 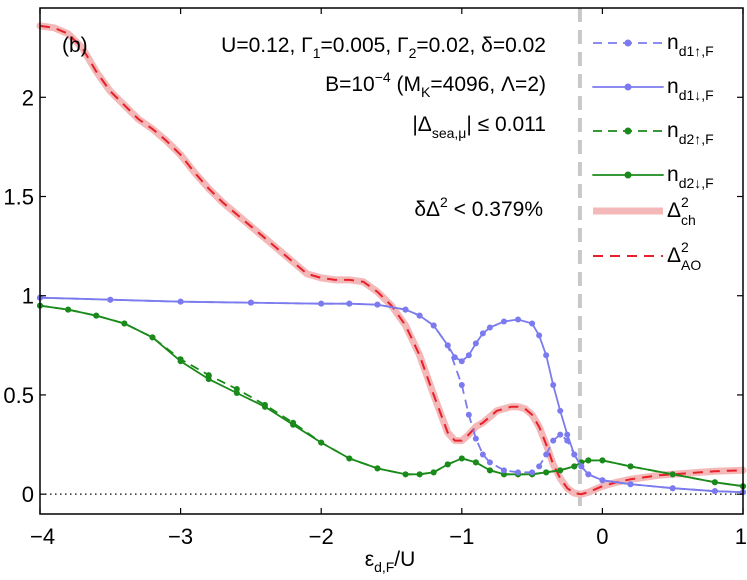 What do you see at coordinates (684, 256) in the screenshot?
I see `legend-label: Δ2 AO` at bounding box center [684, 256].